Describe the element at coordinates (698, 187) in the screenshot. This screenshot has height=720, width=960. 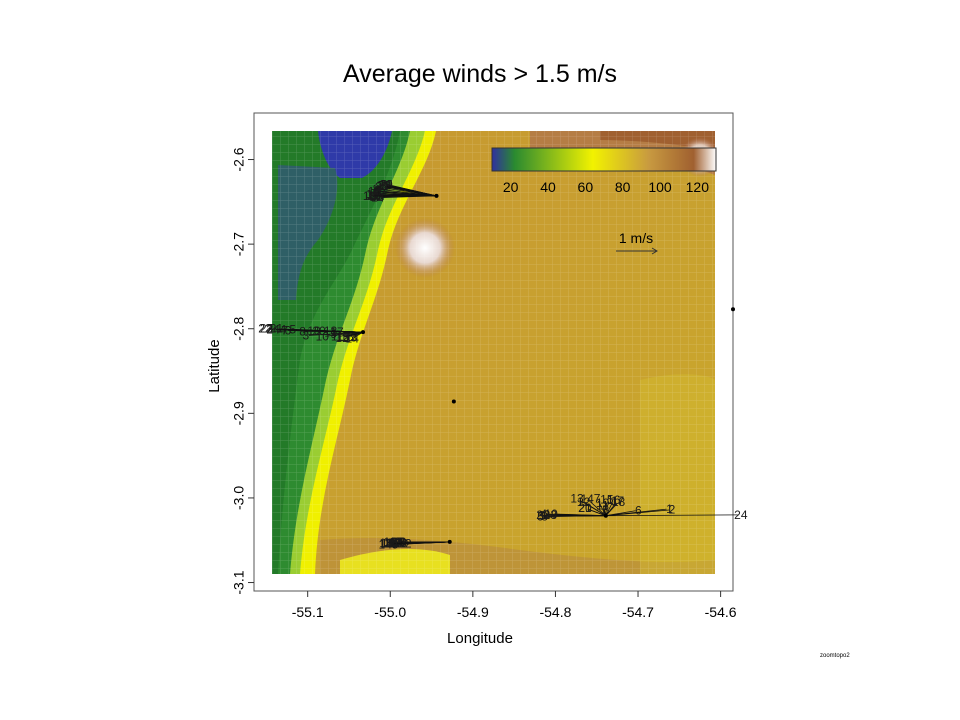
I see `colorbar-tick-label: 120` at that location.